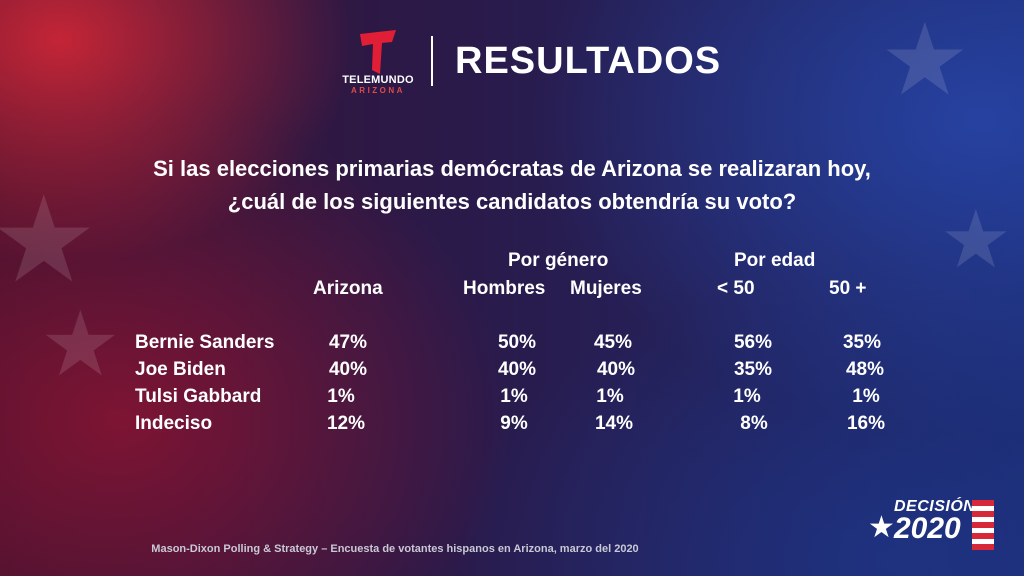 This screenshot has height=576, width=1024. Describe the element at coordinates (753, 342) in the screenshot. I see `table-cell: 56%` at that location.